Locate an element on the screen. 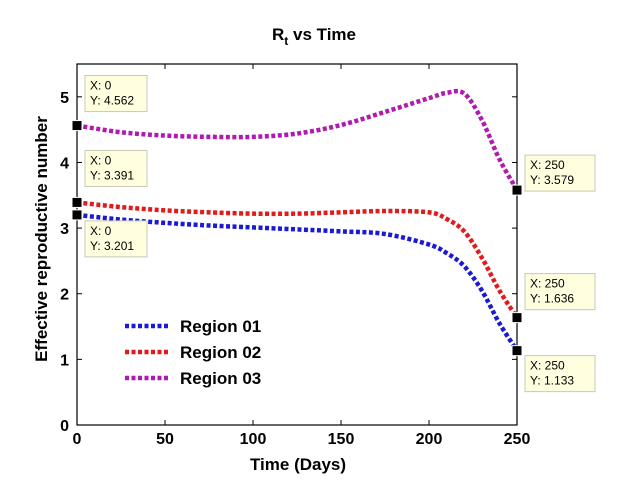 The image size is (620, 499). datatip-y-label: Y: 1.133 is located at coordinates (552, 381).